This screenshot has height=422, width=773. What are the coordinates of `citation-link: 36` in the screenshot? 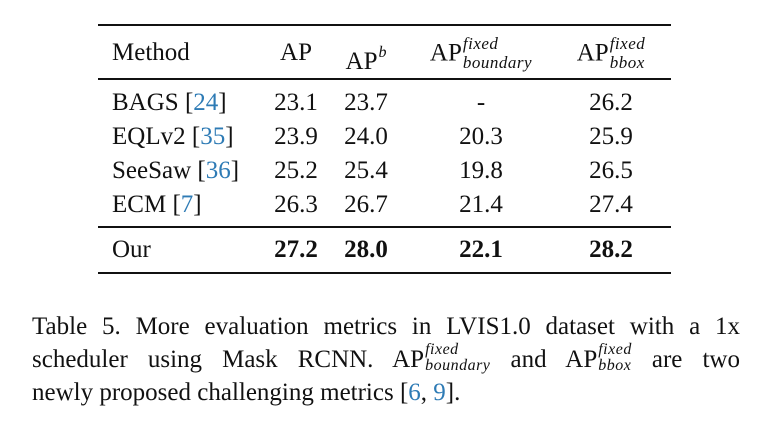 It's located at (218, 170).